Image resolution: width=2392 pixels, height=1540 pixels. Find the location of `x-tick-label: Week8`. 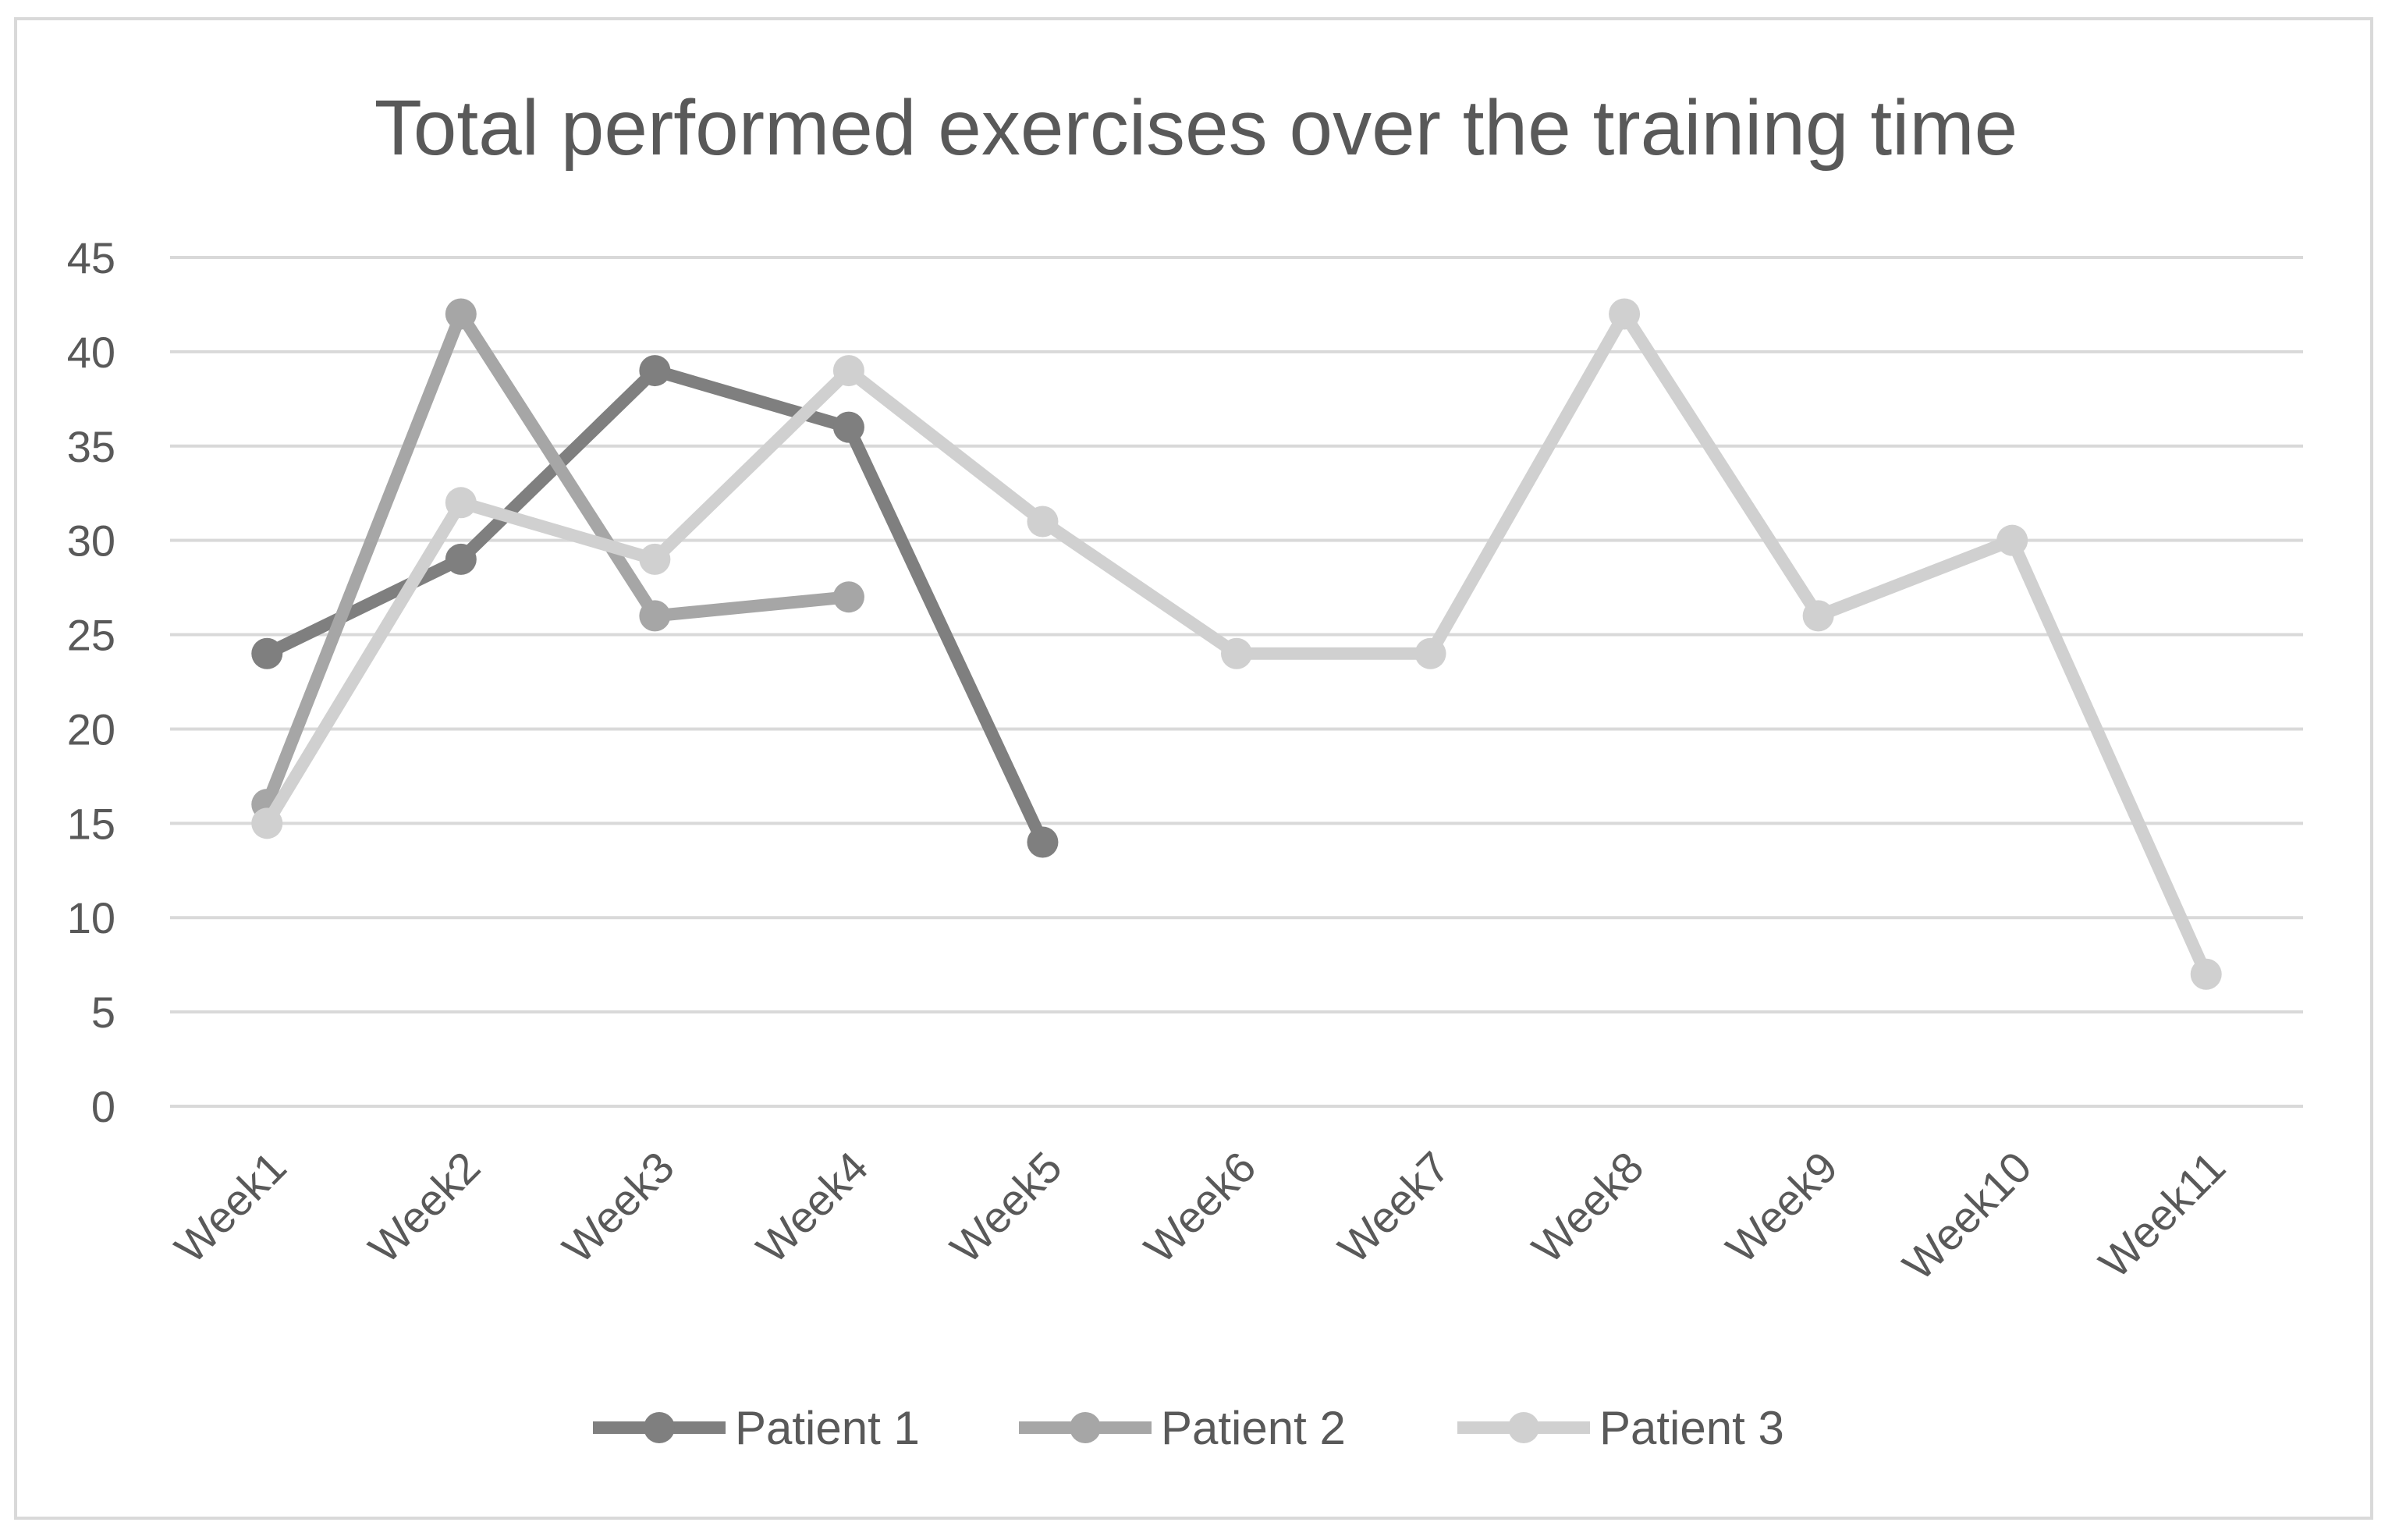

x-tick-label: Week8 is located at coordinates (1588, 1207).